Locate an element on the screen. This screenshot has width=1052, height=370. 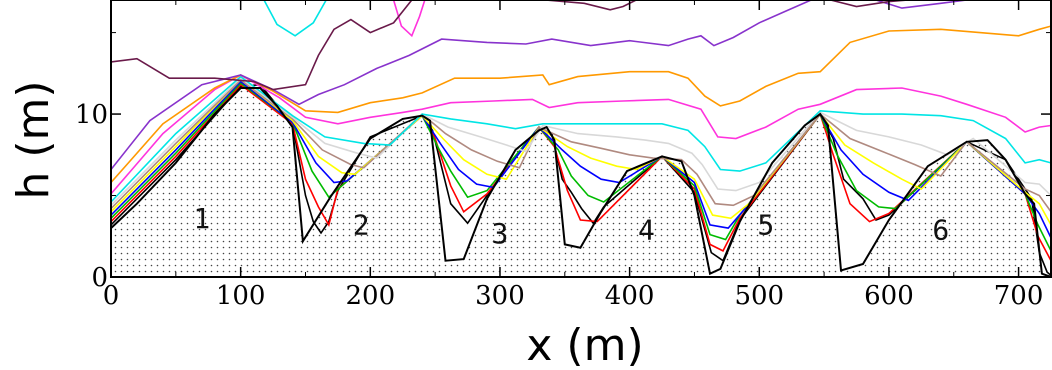
x-tick-label: 100 is located at coordinates (241, 296).